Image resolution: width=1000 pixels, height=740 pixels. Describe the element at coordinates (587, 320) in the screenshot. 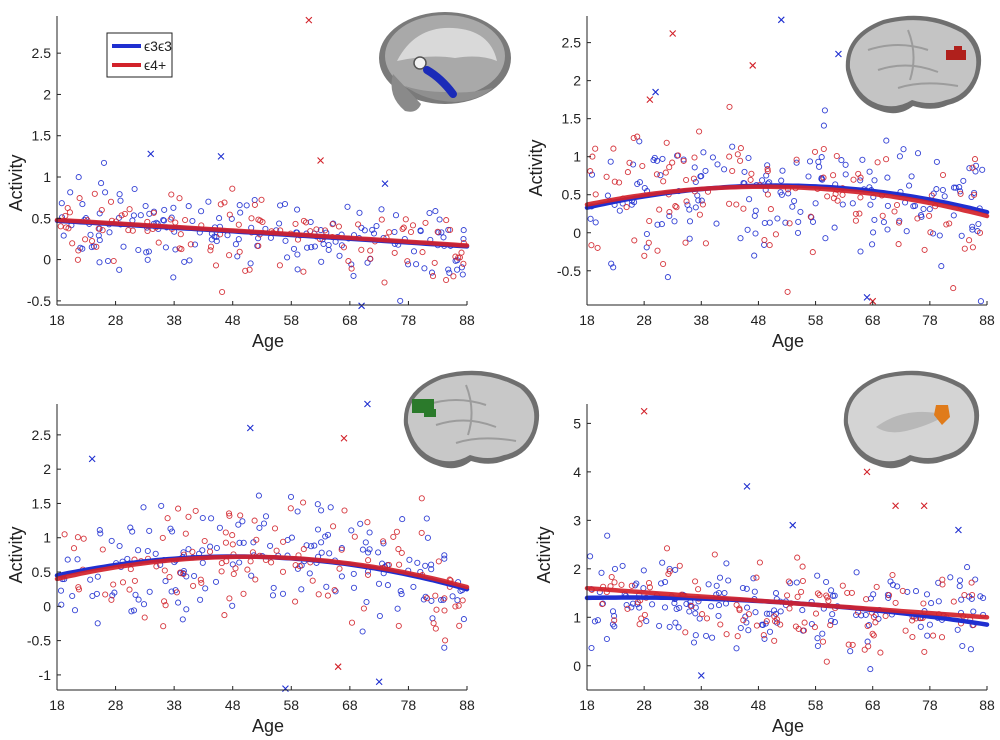

I see `x-tick-label: 18` at that location.